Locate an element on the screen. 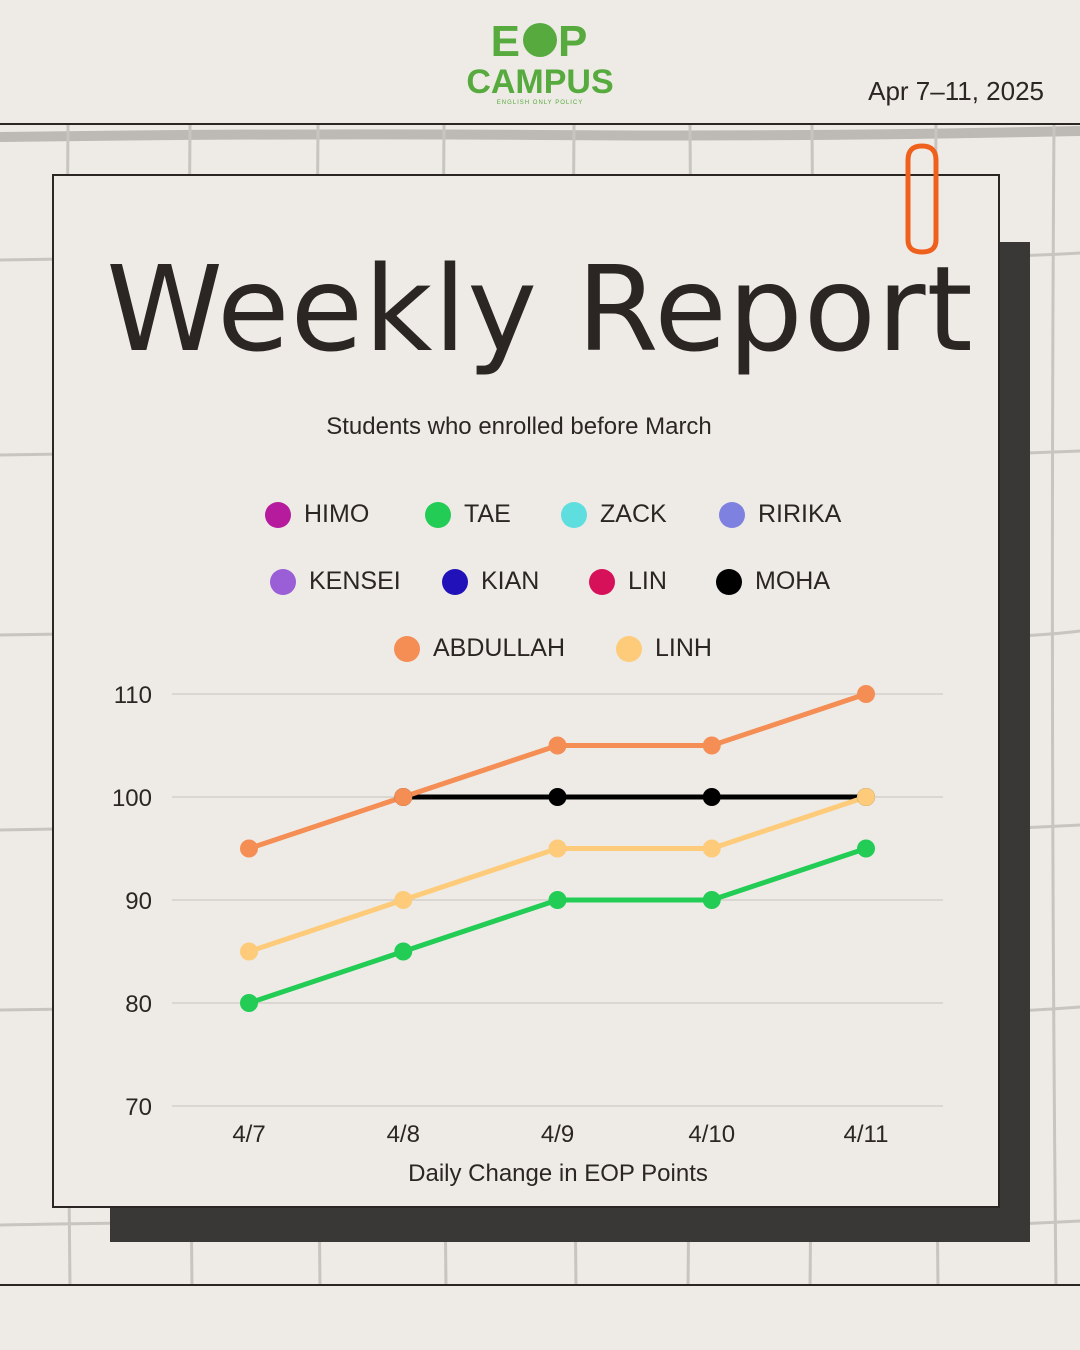 The width and height of the screenshot is (1080, 1350). y-tick-label: 80 is located at coordinates (138, 1004).